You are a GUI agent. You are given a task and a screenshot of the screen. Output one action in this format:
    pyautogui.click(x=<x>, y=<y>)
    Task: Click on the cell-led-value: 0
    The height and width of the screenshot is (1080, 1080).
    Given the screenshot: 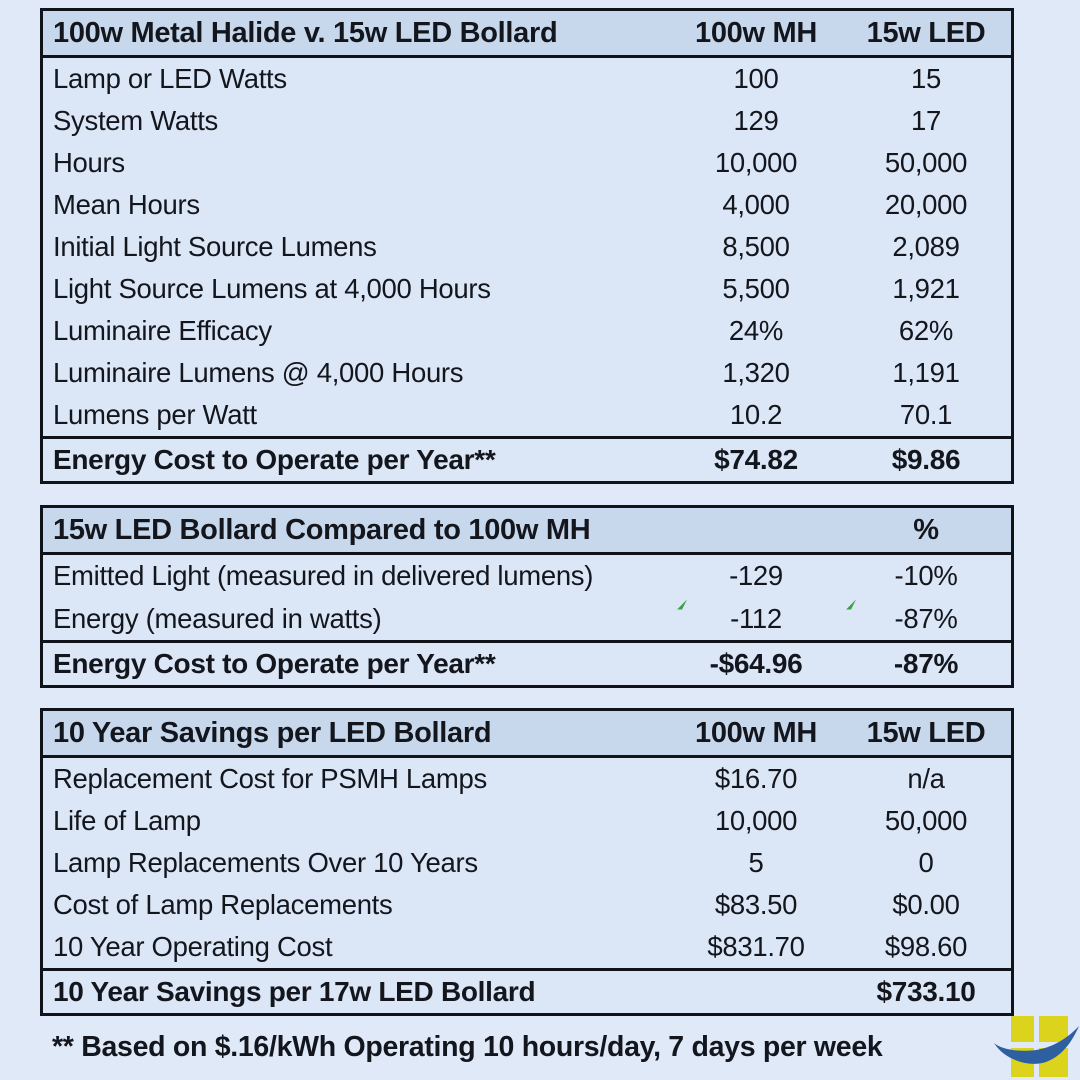 What is the action you would take?
    pyautogui.click(x=926, y=862)
    